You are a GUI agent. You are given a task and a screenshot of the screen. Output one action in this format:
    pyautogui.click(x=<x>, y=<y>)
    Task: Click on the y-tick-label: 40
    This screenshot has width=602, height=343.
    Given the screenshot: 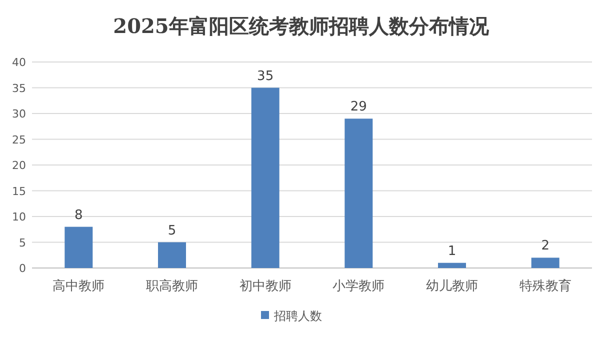 What is the action you would take?
    pyautogui.click(x=19, y=62)
    